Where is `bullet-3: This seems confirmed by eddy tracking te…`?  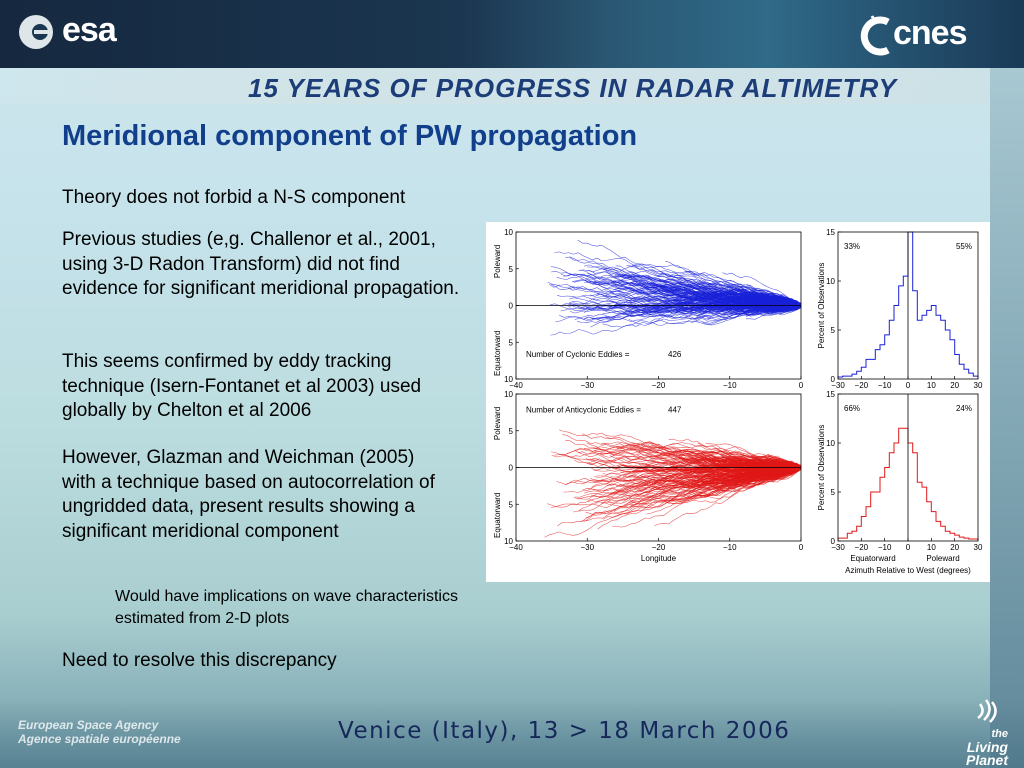 bullet-3: This seems confirmed by eddy tracking te… is located at coordinates (242, 386).